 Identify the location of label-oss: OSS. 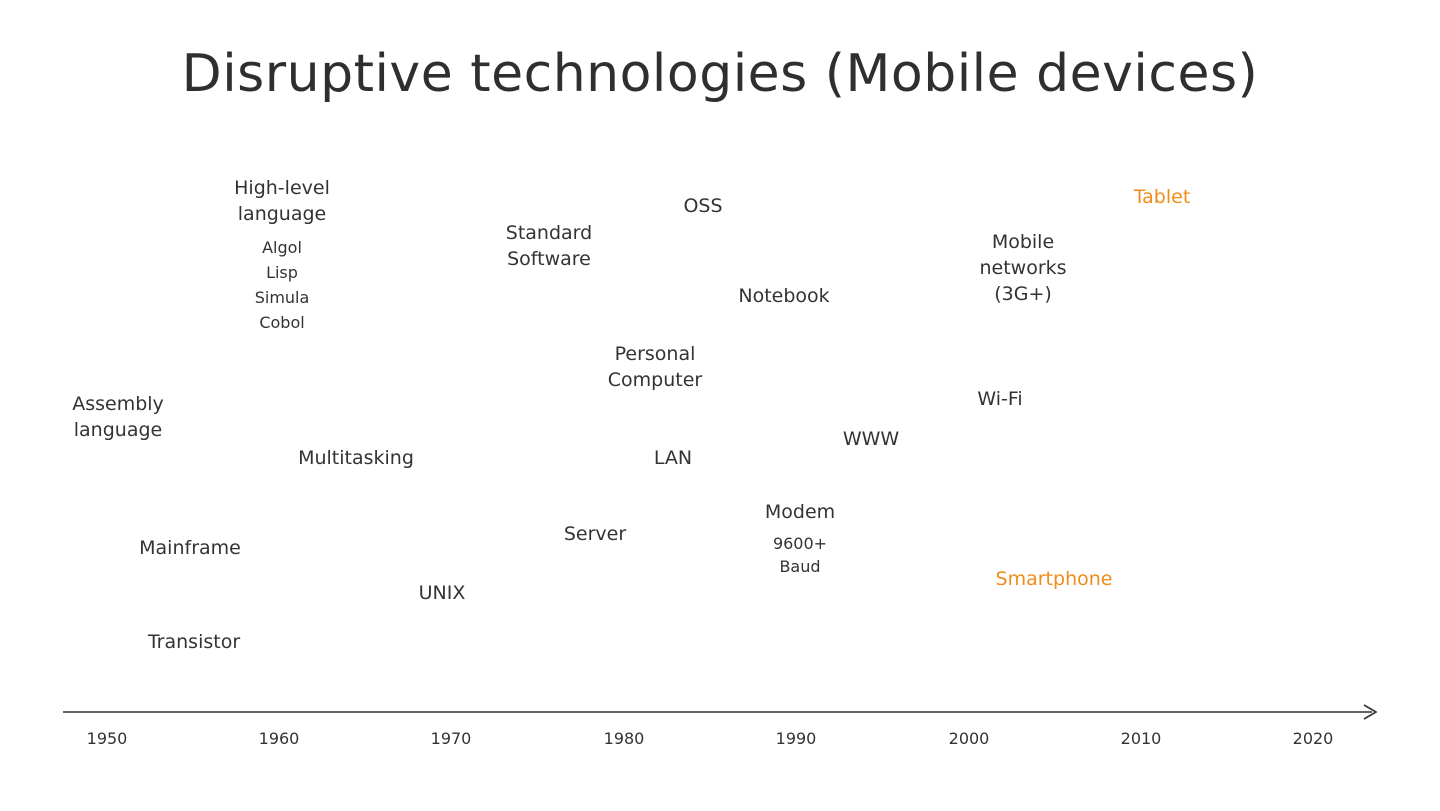
(703, 206).